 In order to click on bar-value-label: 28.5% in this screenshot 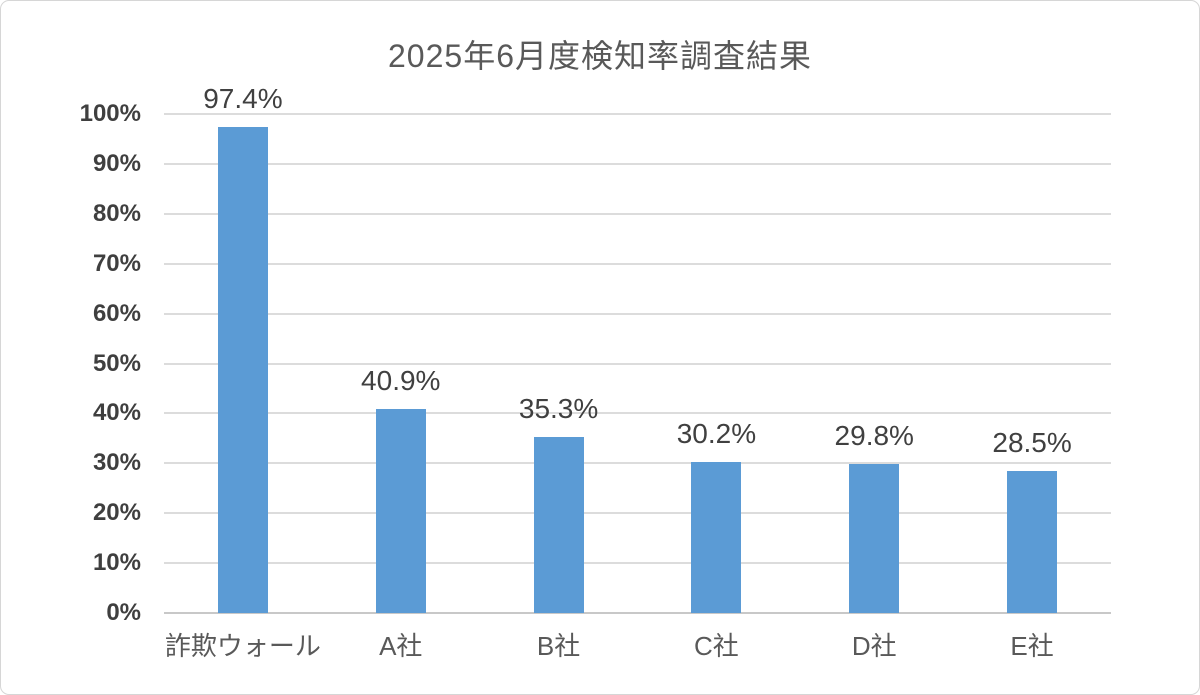, I will do `click(1032, 442)`.